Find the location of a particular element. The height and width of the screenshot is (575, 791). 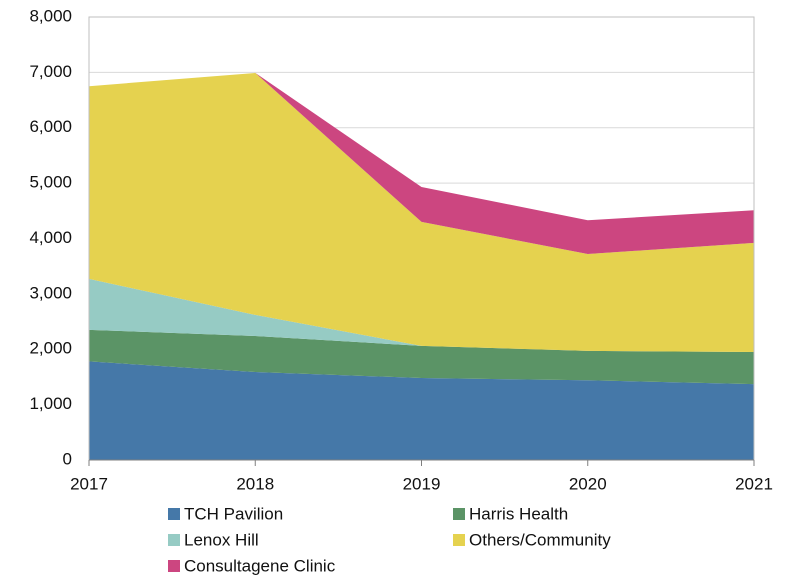

y-tick-label: 6,000 is located at coordinates (50, 126).